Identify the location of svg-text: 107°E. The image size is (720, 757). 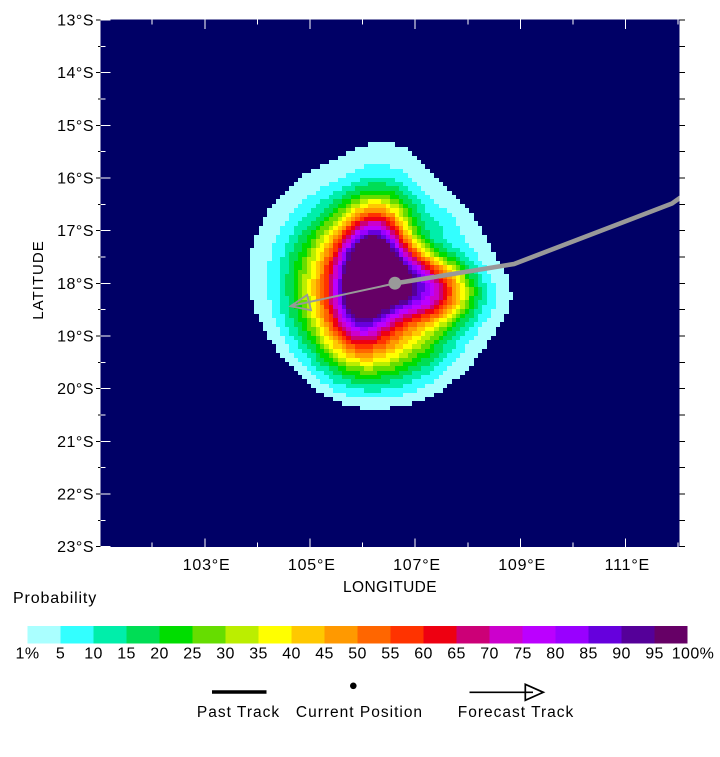
(417, 565).